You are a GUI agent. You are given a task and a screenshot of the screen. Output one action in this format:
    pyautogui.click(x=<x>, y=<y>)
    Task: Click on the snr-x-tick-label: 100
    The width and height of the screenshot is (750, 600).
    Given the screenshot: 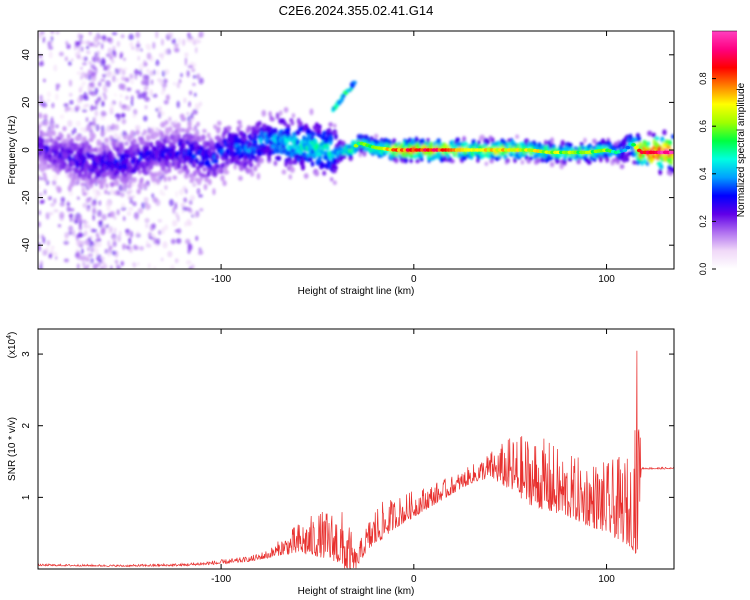 What is the action you would take?
    pyautogui.click(x=606, y=579)
    